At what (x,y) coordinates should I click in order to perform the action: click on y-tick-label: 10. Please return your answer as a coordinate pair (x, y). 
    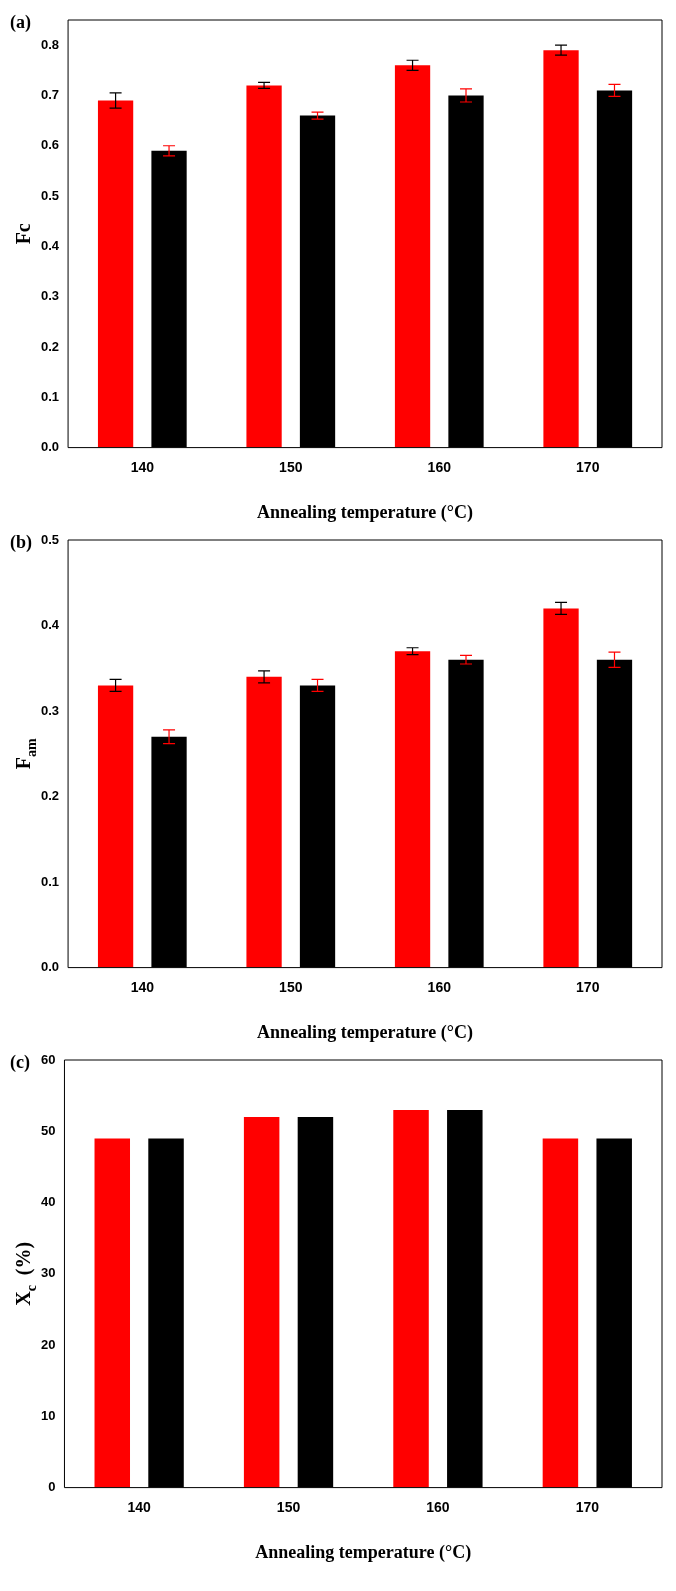
    Looking at the image, I should click on (48, 1415).